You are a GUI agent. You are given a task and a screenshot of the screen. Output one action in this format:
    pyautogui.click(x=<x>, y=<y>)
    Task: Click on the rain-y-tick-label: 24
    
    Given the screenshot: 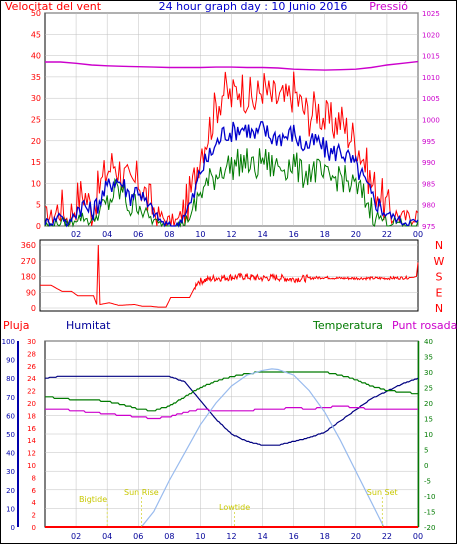 What is the action you would take?
    pyautogui.click(x=31, y=379)
    